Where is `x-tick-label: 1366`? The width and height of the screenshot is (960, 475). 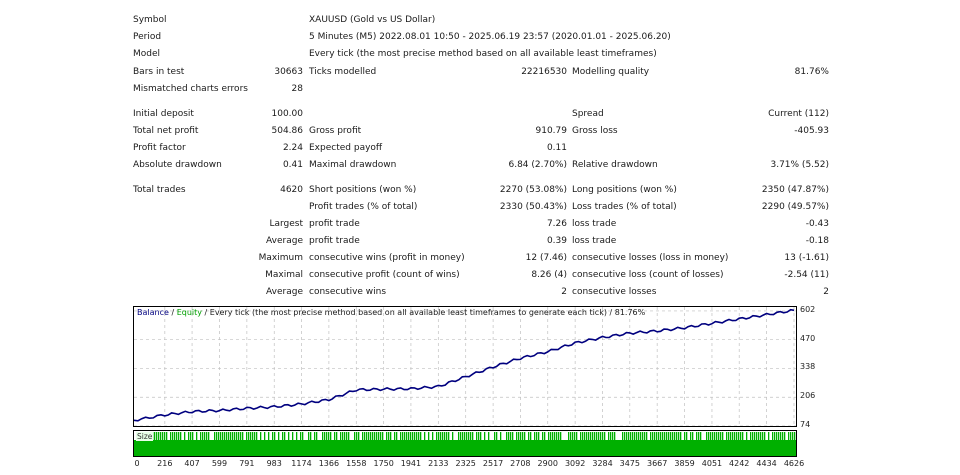 x-tick-label: 1366 is located at coordinates (329, 463).